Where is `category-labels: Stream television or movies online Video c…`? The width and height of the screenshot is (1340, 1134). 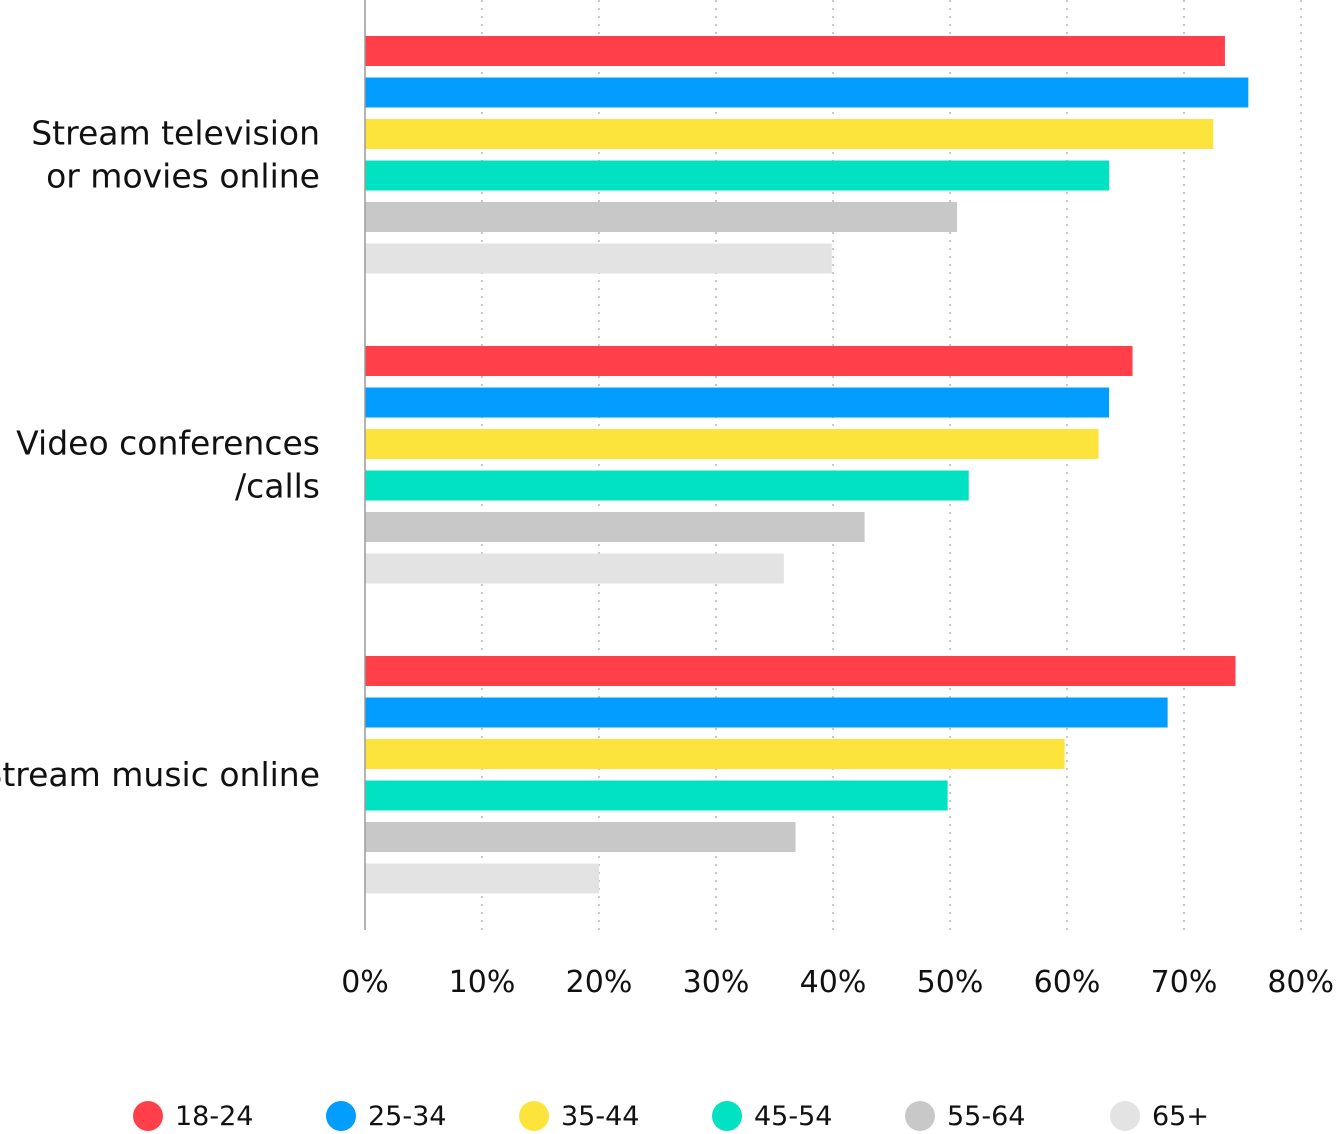
category-labels: Stream television or movies online Video c… is located at coordinates (160, 453).